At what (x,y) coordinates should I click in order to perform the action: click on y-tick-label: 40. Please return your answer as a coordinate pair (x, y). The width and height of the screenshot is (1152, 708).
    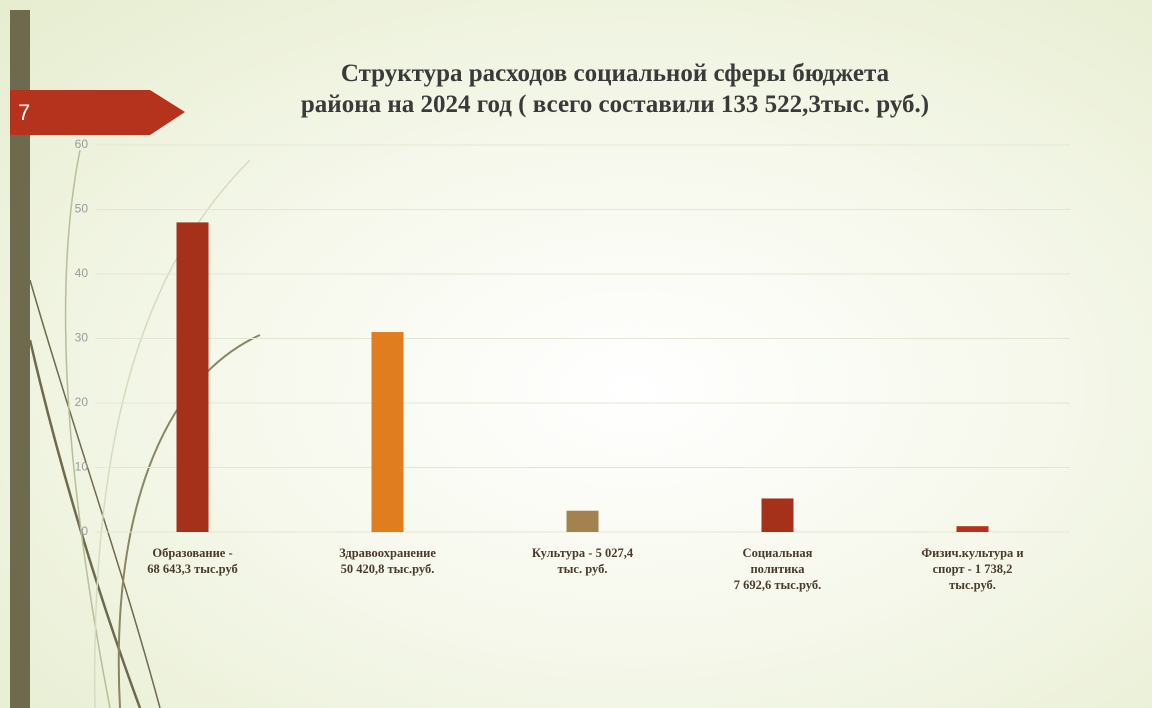
    Looking at the image, I should click on (82, 273).